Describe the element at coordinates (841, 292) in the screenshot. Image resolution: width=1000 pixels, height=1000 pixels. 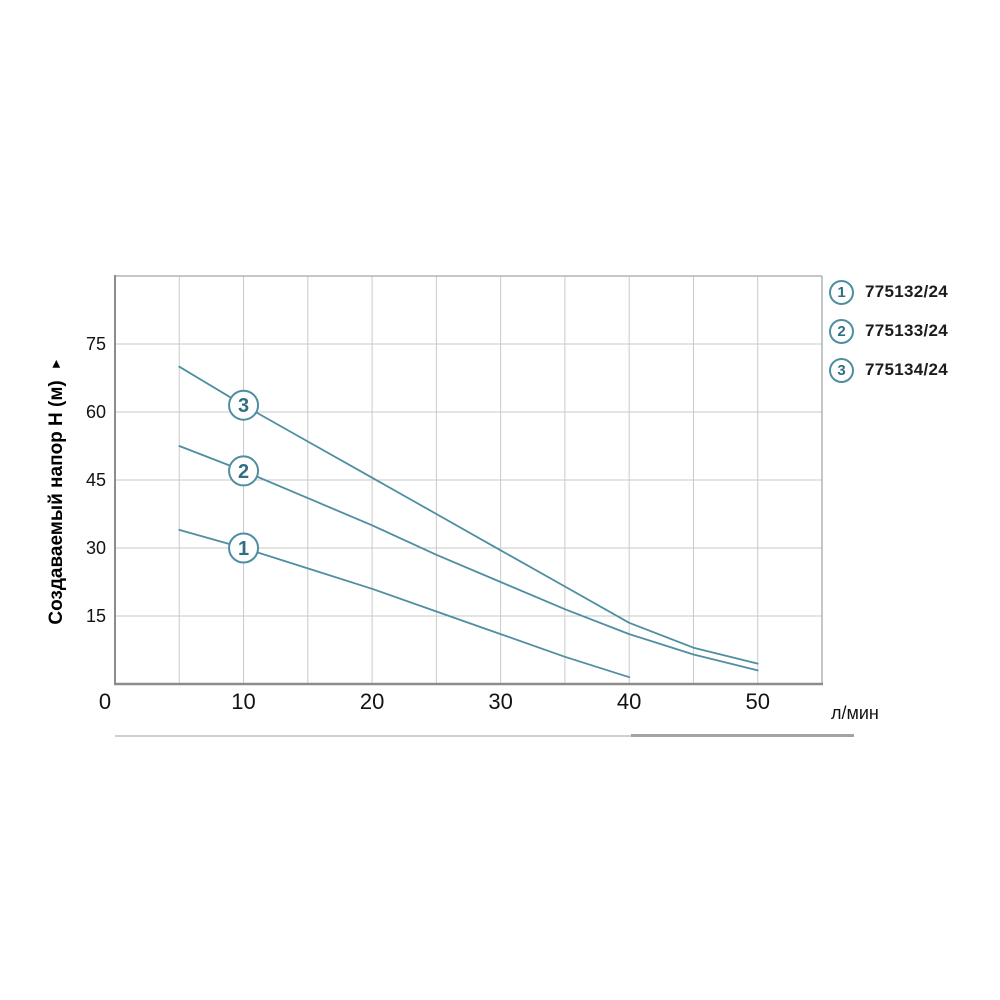
I see `series-number-badge: 1` at that location.